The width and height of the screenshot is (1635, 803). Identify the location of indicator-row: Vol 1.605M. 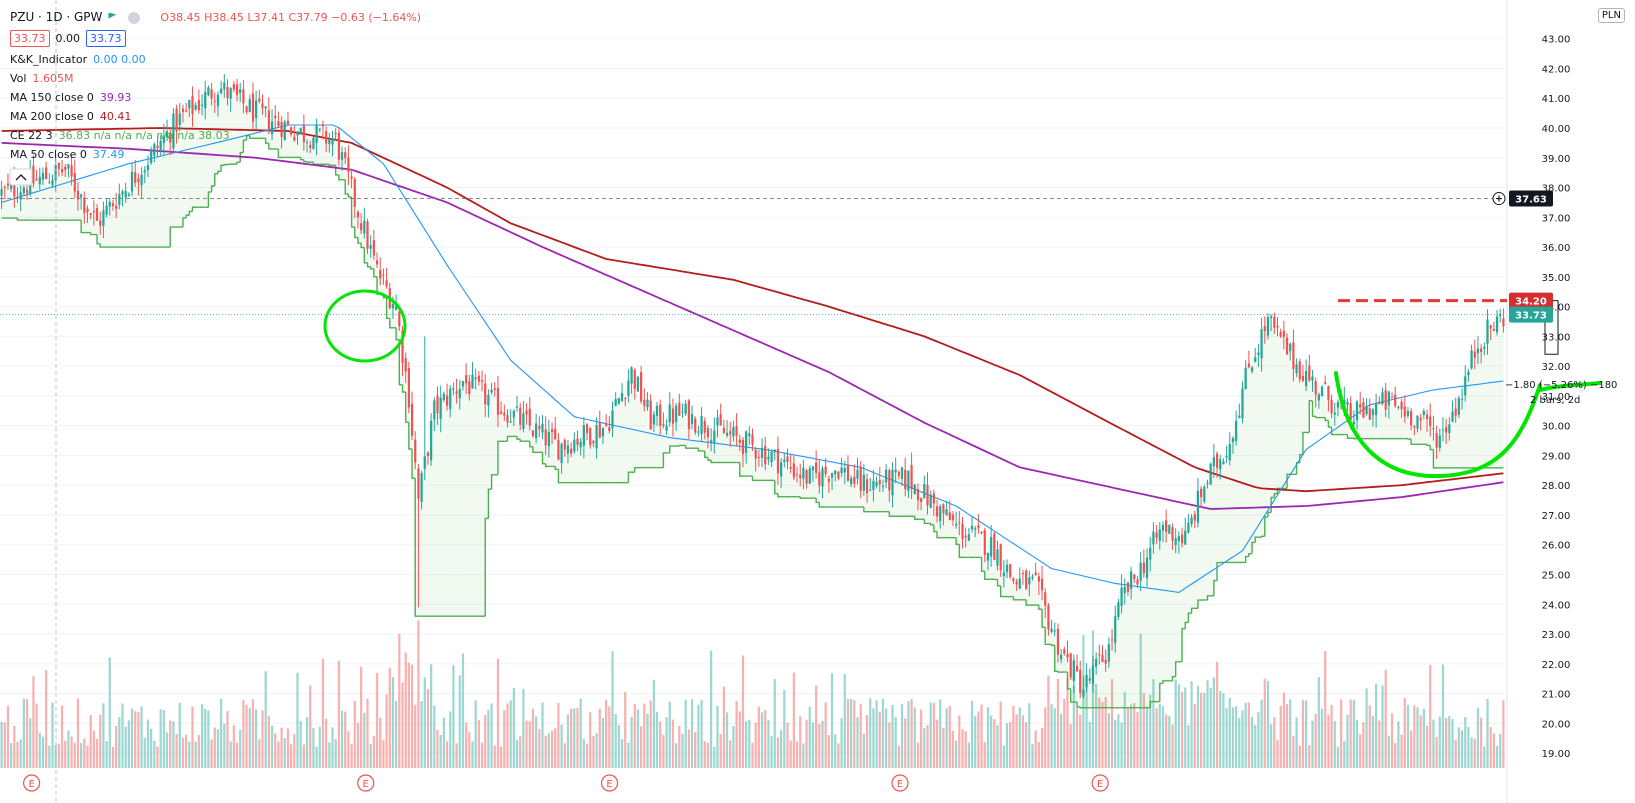
(215, 78).